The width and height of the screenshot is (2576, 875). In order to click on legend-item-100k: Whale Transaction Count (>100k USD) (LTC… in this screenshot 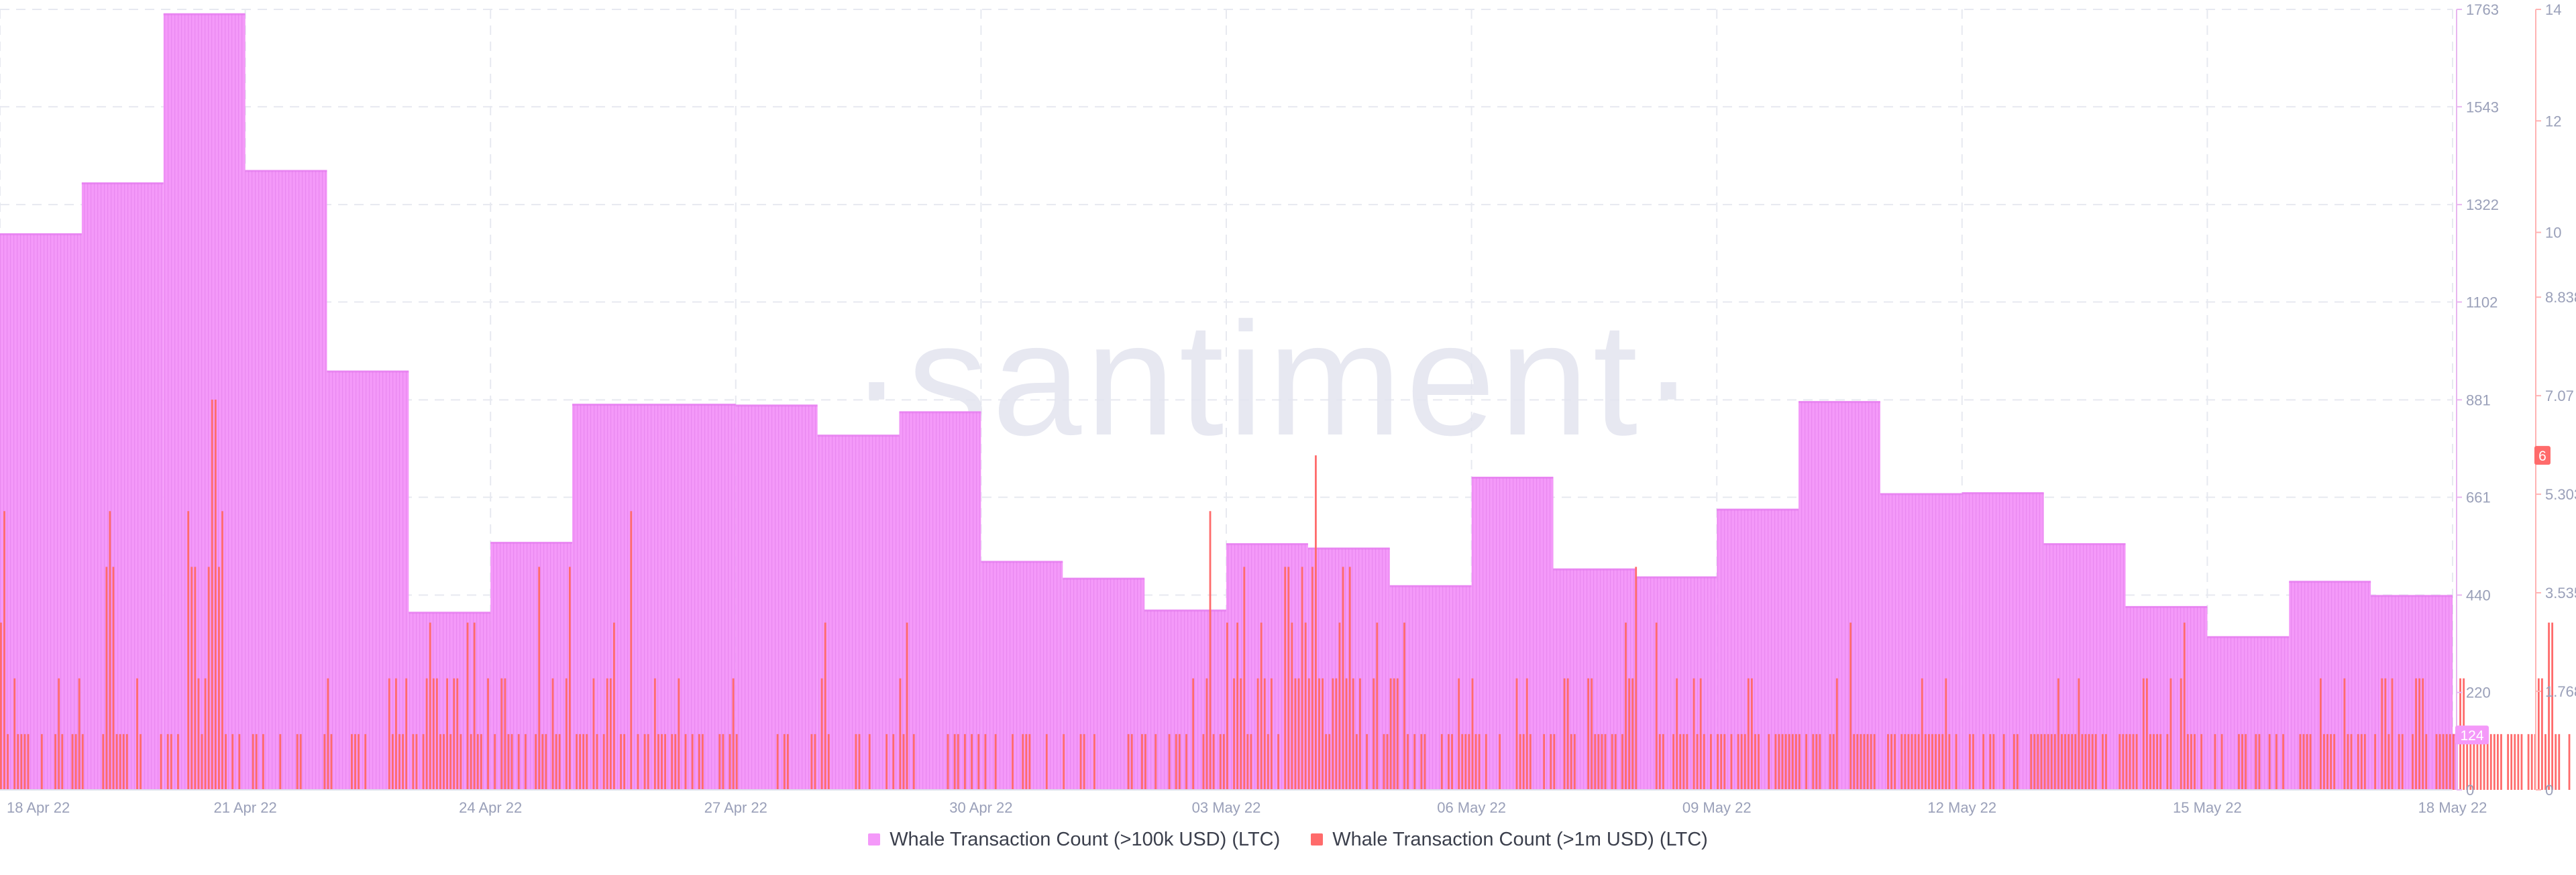, I will do `click(1074, 840)`.